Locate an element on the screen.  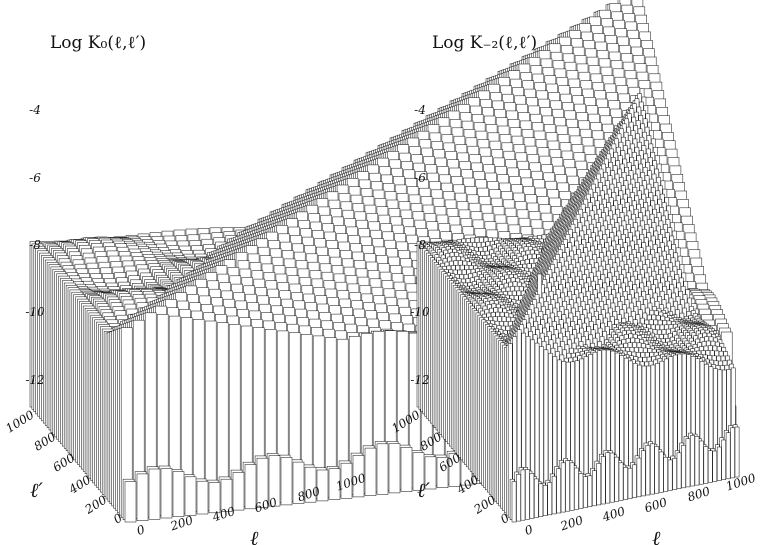
z-tick-label: -6 is located at coordinates (35, 178).